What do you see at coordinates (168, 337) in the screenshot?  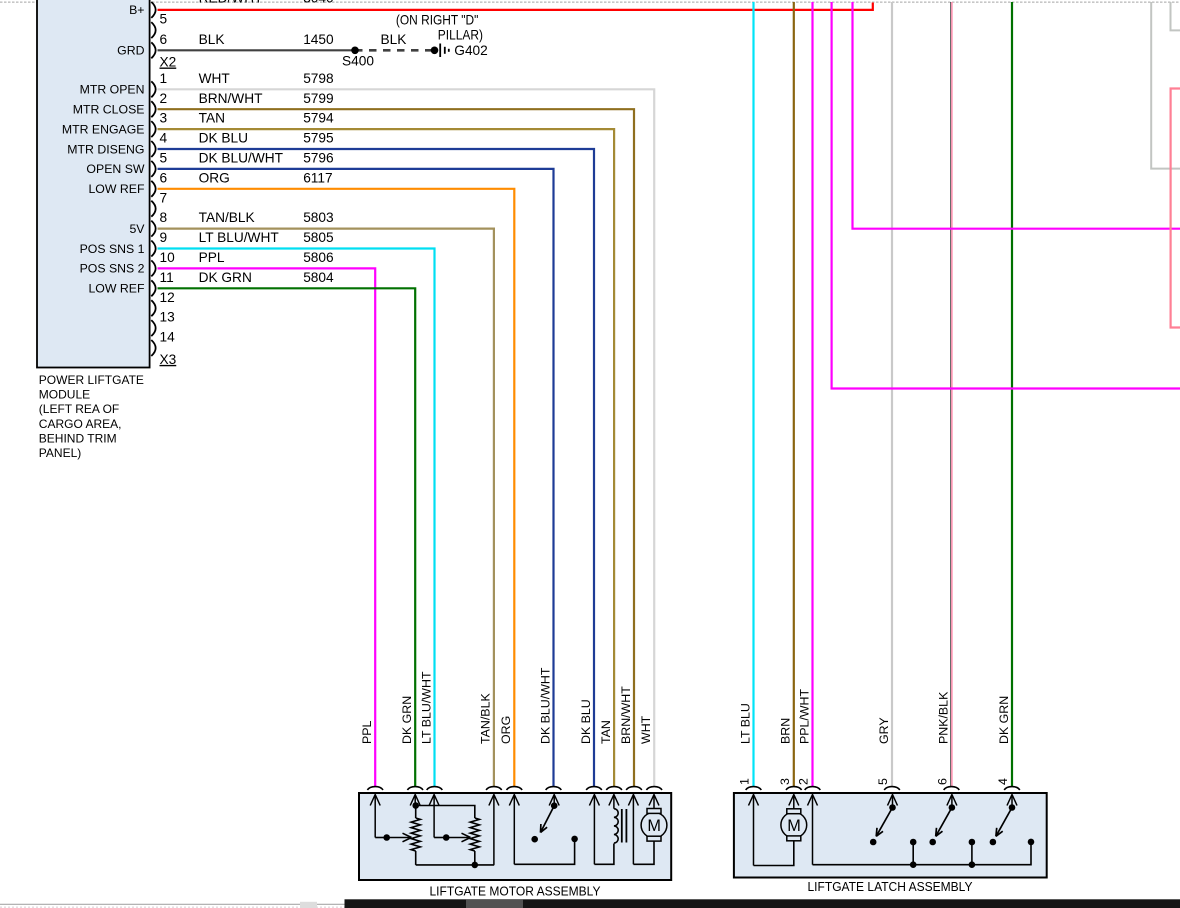 I see `svg-text: 14` at bounding box center [168, 337].